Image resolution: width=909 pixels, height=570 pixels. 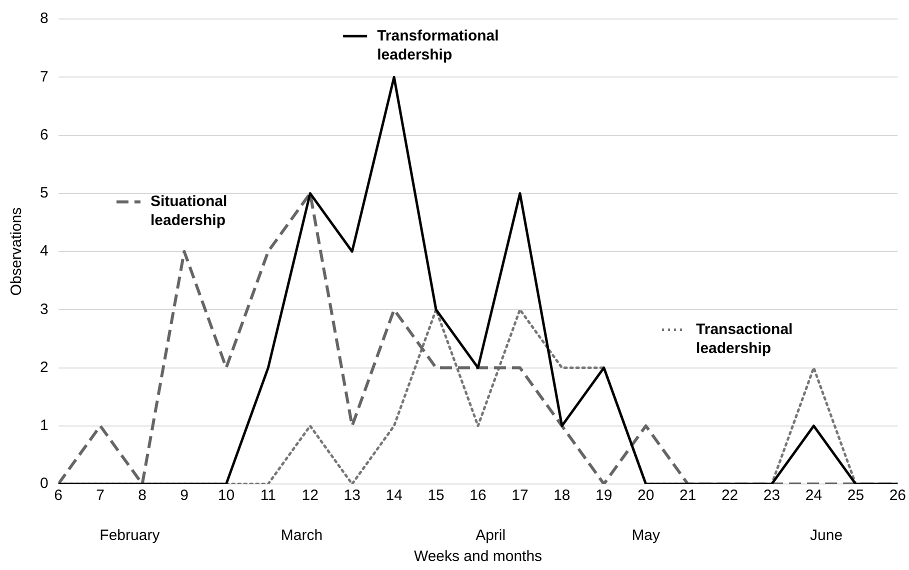 I want to click on x-tick-label: 22, so click(x=729, y=495).